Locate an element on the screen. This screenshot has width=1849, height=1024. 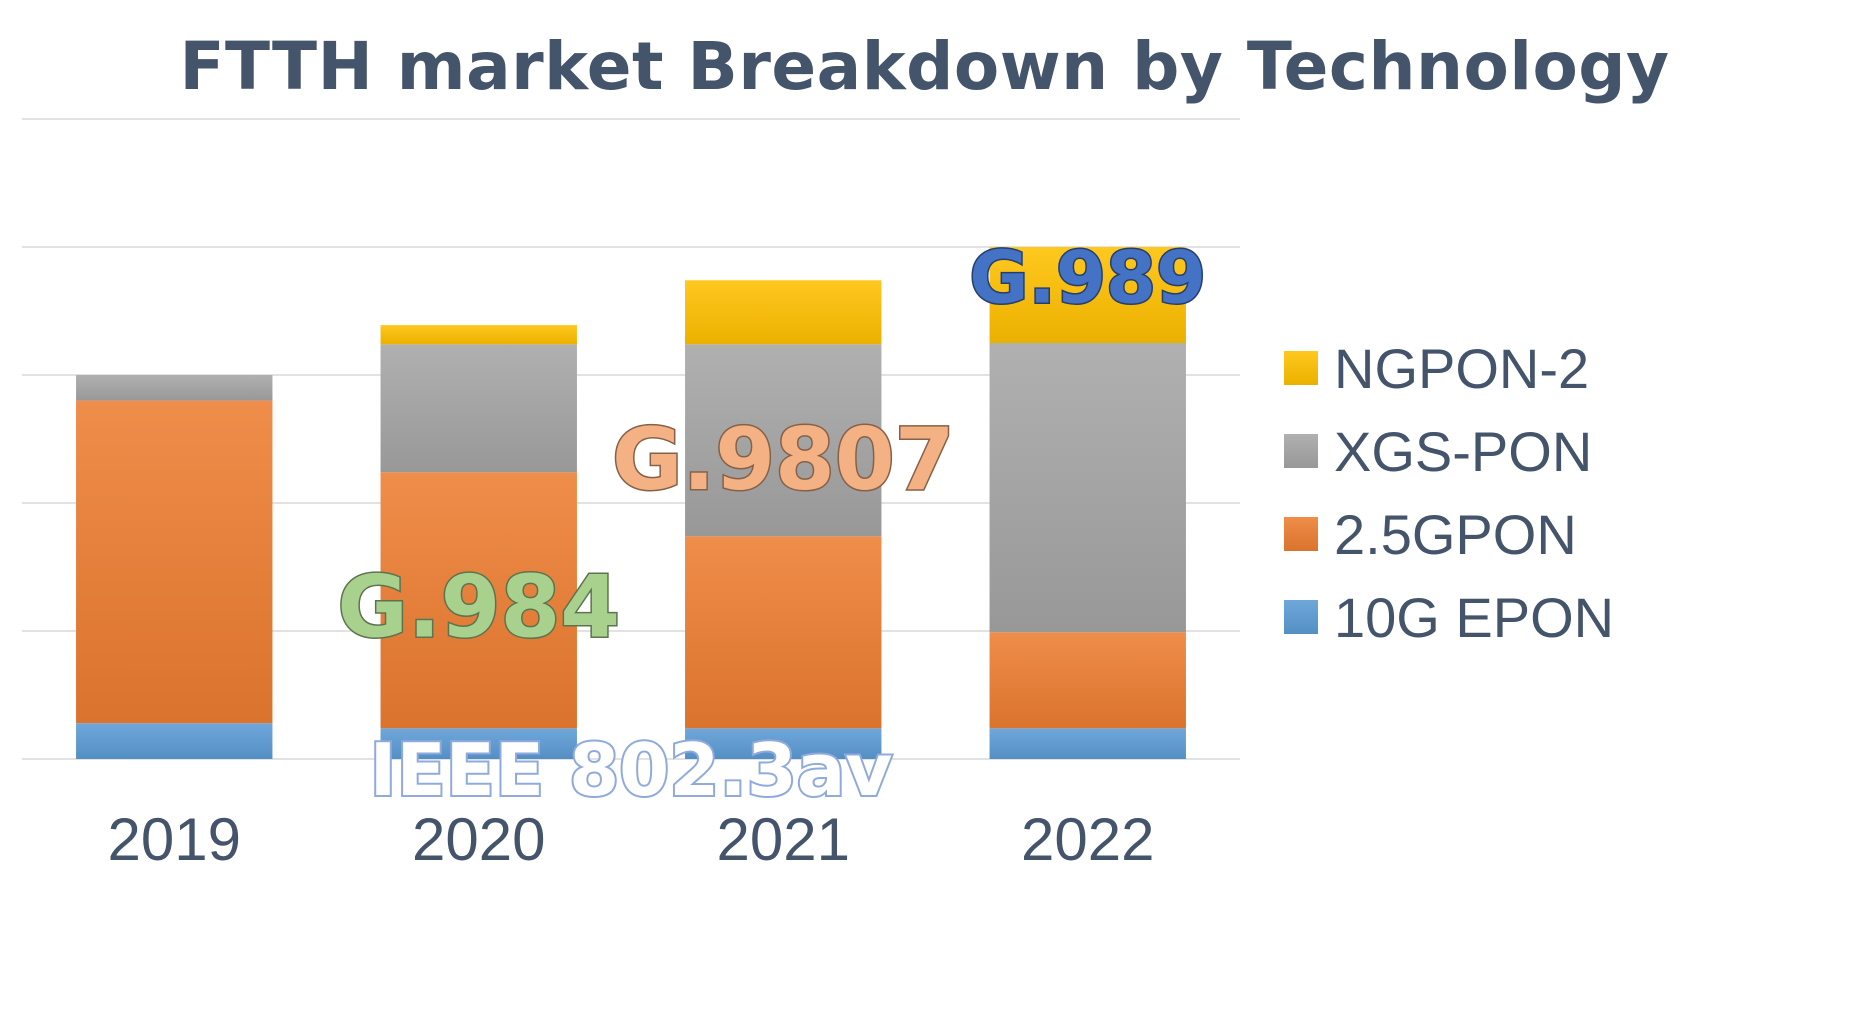
bar-10g-epon-2020 is located at coordinates (478, 743).